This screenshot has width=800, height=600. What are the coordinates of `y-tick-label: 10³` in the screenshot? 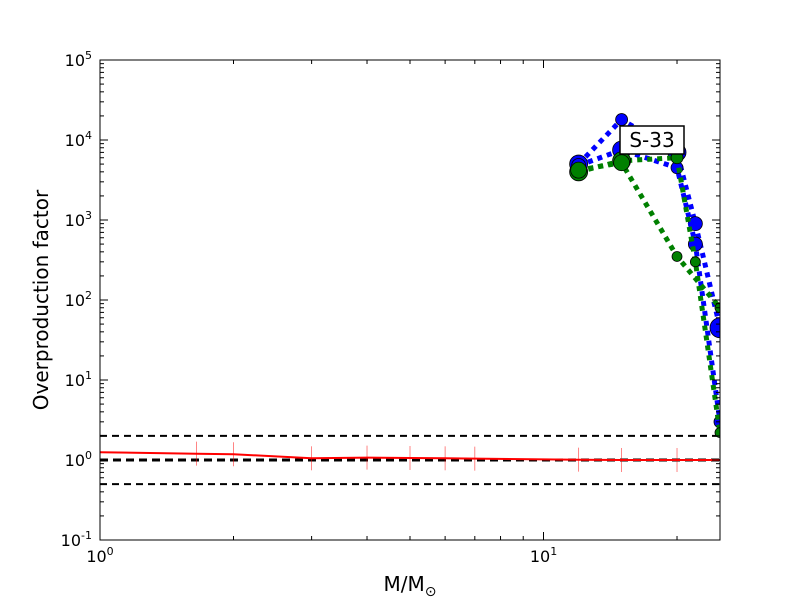 It's located at (78, 219).